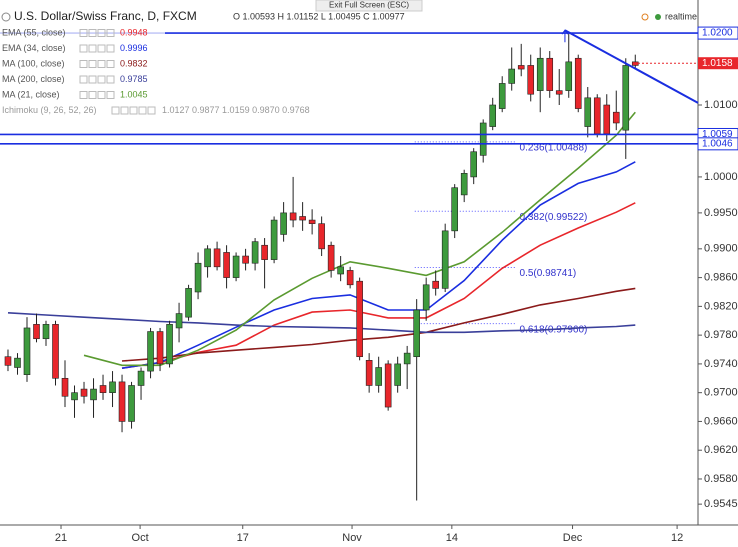 Image resolution: width=738 pixels, height=547 pixels. What do you see at coordinates (721, 306) in the screenshot?
I see `y-tick-label: 0.9820` at bounding box center [721, 306].